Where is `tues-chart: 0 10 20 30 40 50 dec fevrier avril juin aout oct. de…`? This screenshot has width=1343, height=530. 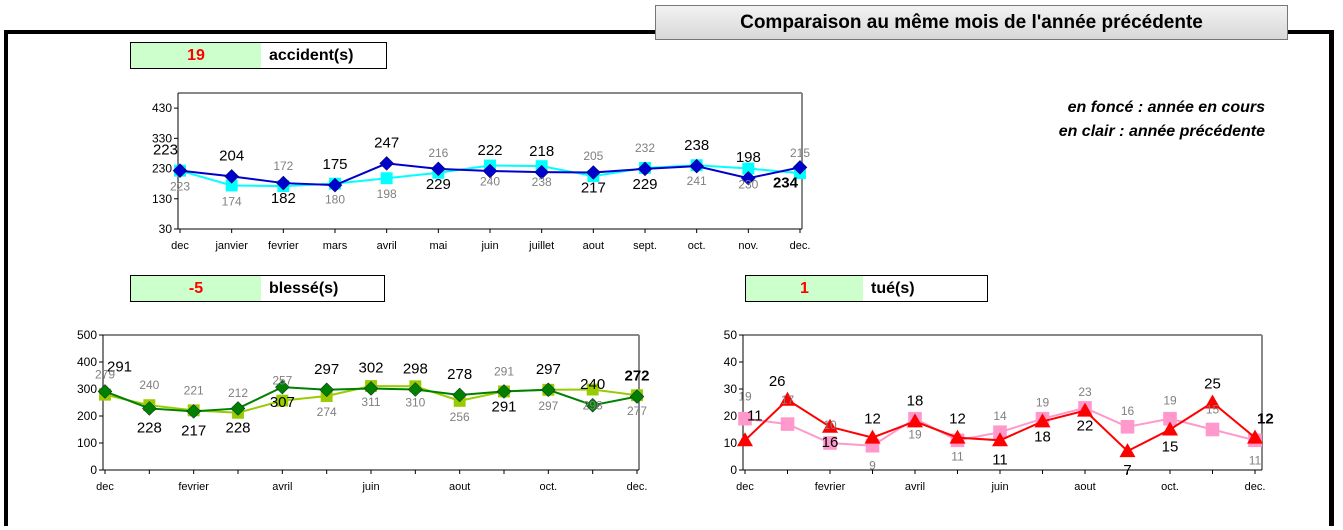
tues-chart: 0 10 20 30 40 50 dec fevrier avril juin aout oct. de… is located at coordinates (999, 410).